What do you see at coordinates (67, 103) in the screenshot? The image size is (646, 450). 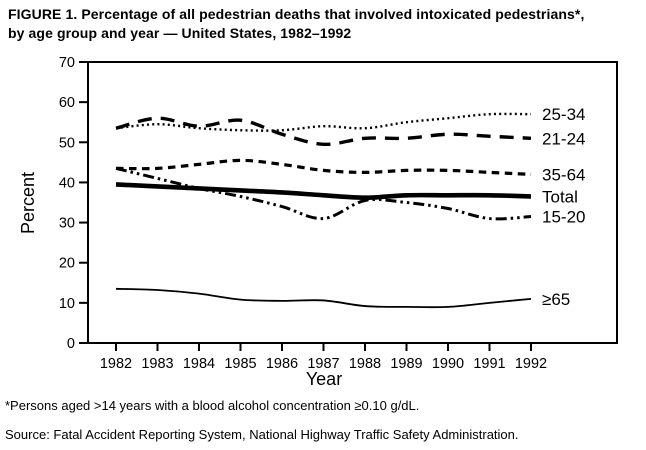 I see `y-tick-label: 60` at bounding box center [67, 103].